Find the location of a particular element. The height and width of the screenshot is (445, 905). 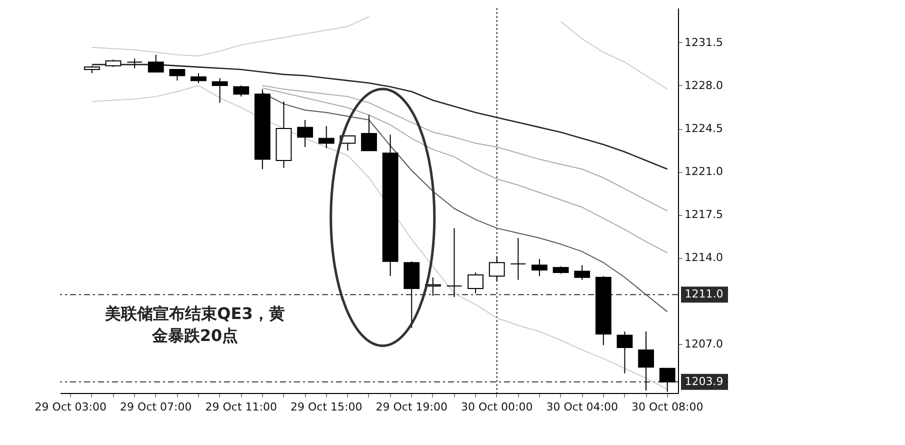

x-tick-label: 30 Oct 00:00 is located at coordinates (497, 407).